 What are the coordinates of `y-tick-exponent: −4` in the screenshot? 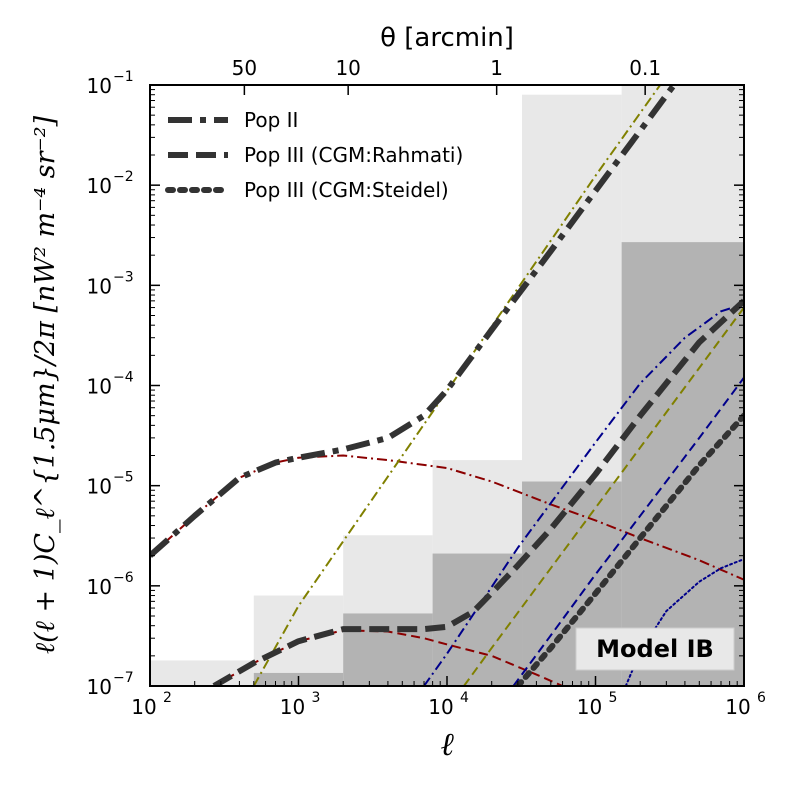 It's located at (123, 378).